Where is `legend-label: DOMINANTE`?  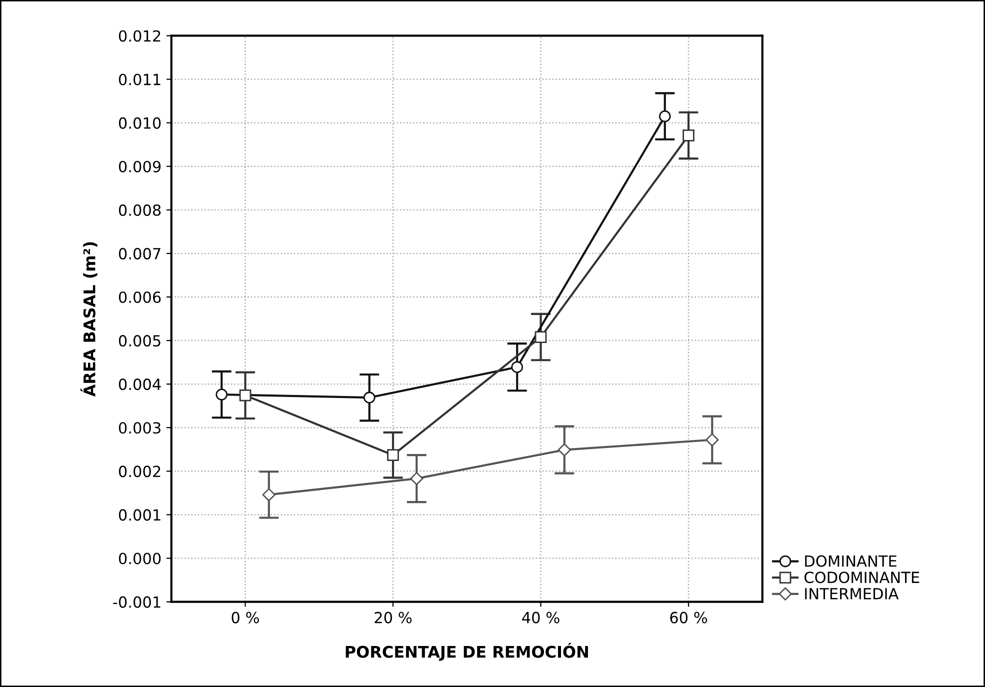 legend-label: DOMINANTE is located at coordinates (850, 561).